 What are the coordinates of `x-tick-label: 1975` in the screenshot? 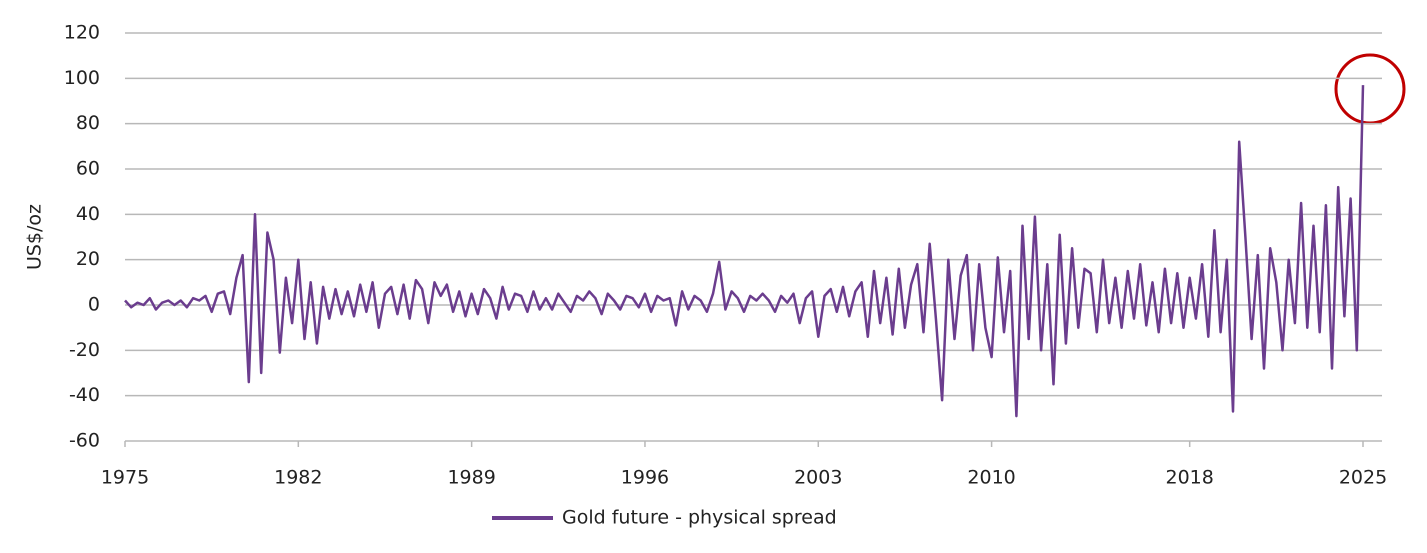 It's located at (125, 478).